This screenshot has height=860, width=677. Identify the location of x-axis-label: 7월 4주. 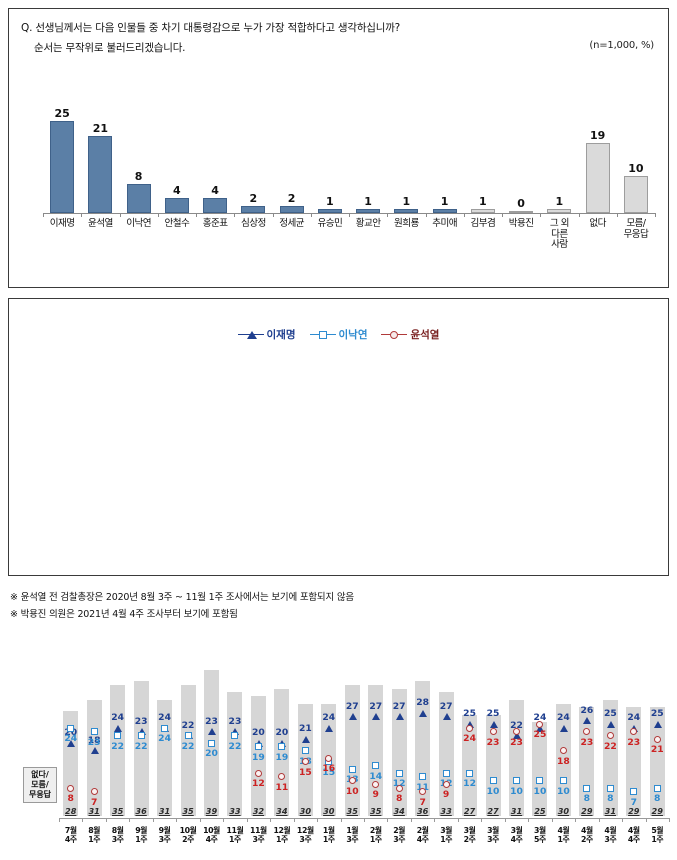
(70, 835).